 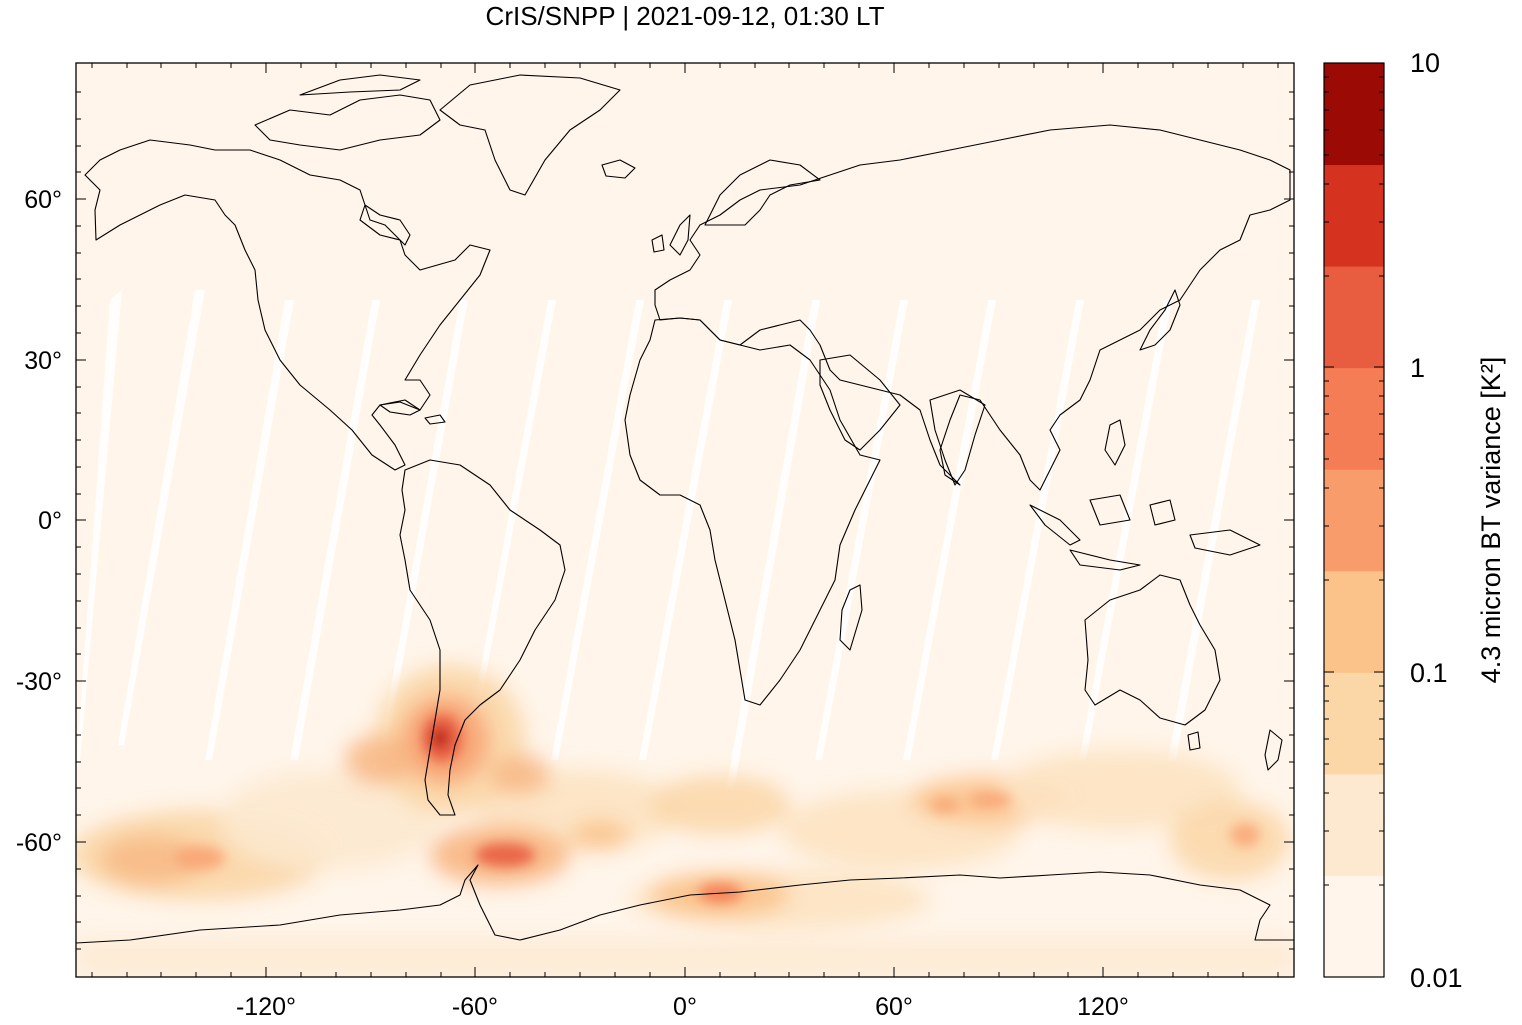 What do you see at coordinates (1425, 63) in the screenshot?
I see `colorbar-tick-label: 10` at bounding box center [1425, 63].